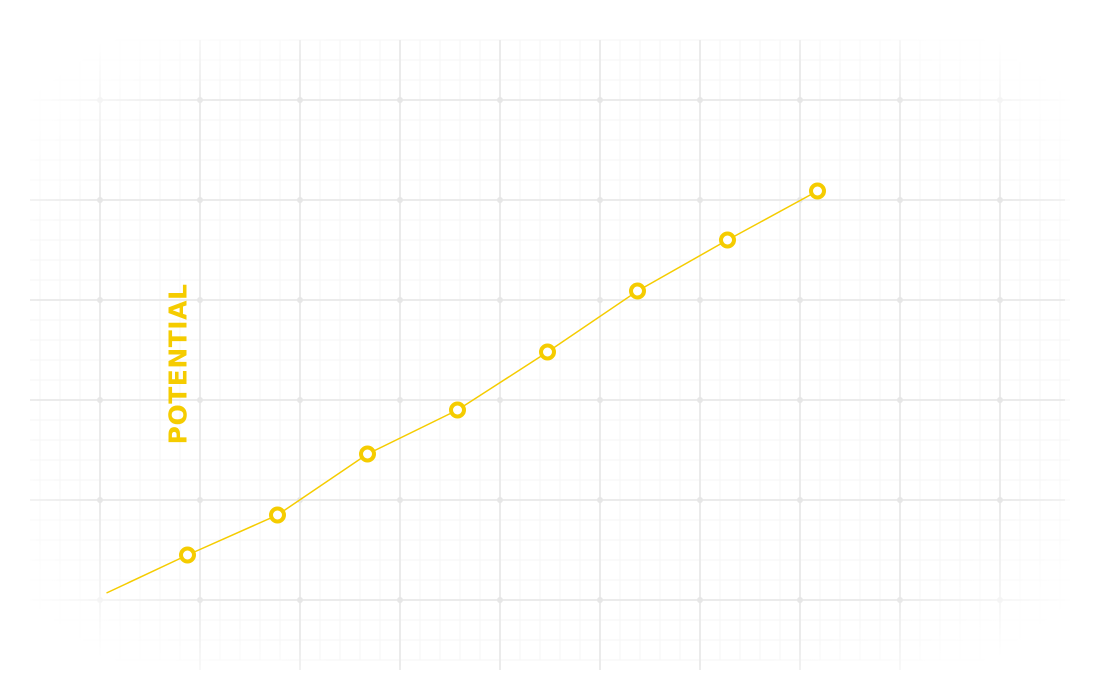 Image resolution: width=1100 pixels, height=700 pixels. I want to click on y-axis-label: POTENTIAL, so click(178, 364).